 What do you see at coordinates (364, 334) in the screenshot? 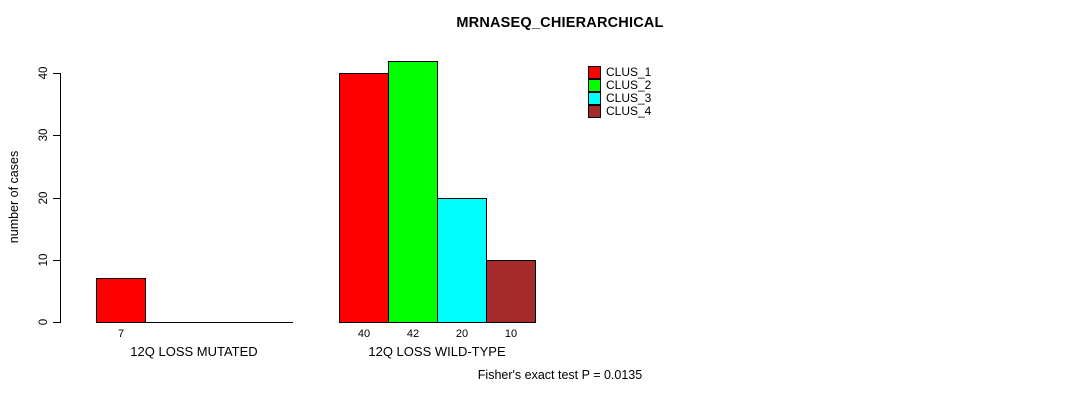
I see `bar-value-label: 40` at bounding box center [364, 334].